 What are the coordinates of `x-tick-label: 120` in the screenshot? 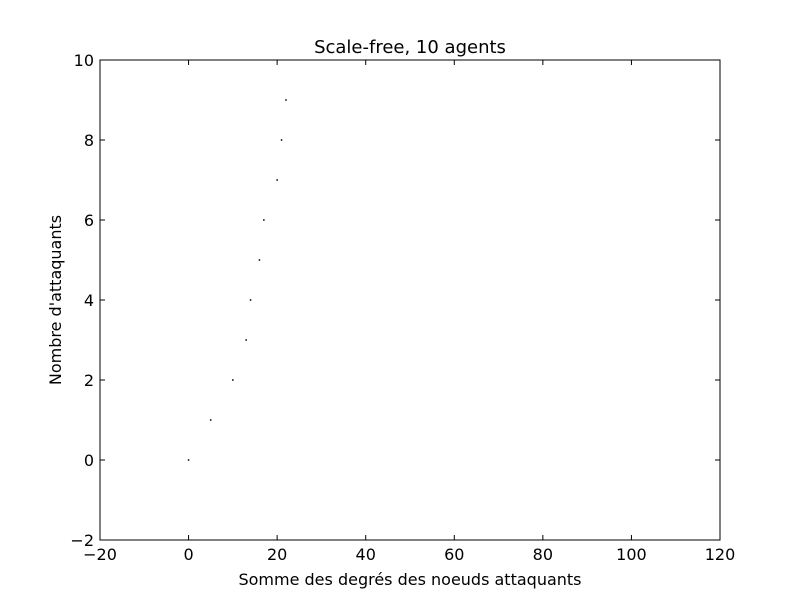 It's located at (720, 554).